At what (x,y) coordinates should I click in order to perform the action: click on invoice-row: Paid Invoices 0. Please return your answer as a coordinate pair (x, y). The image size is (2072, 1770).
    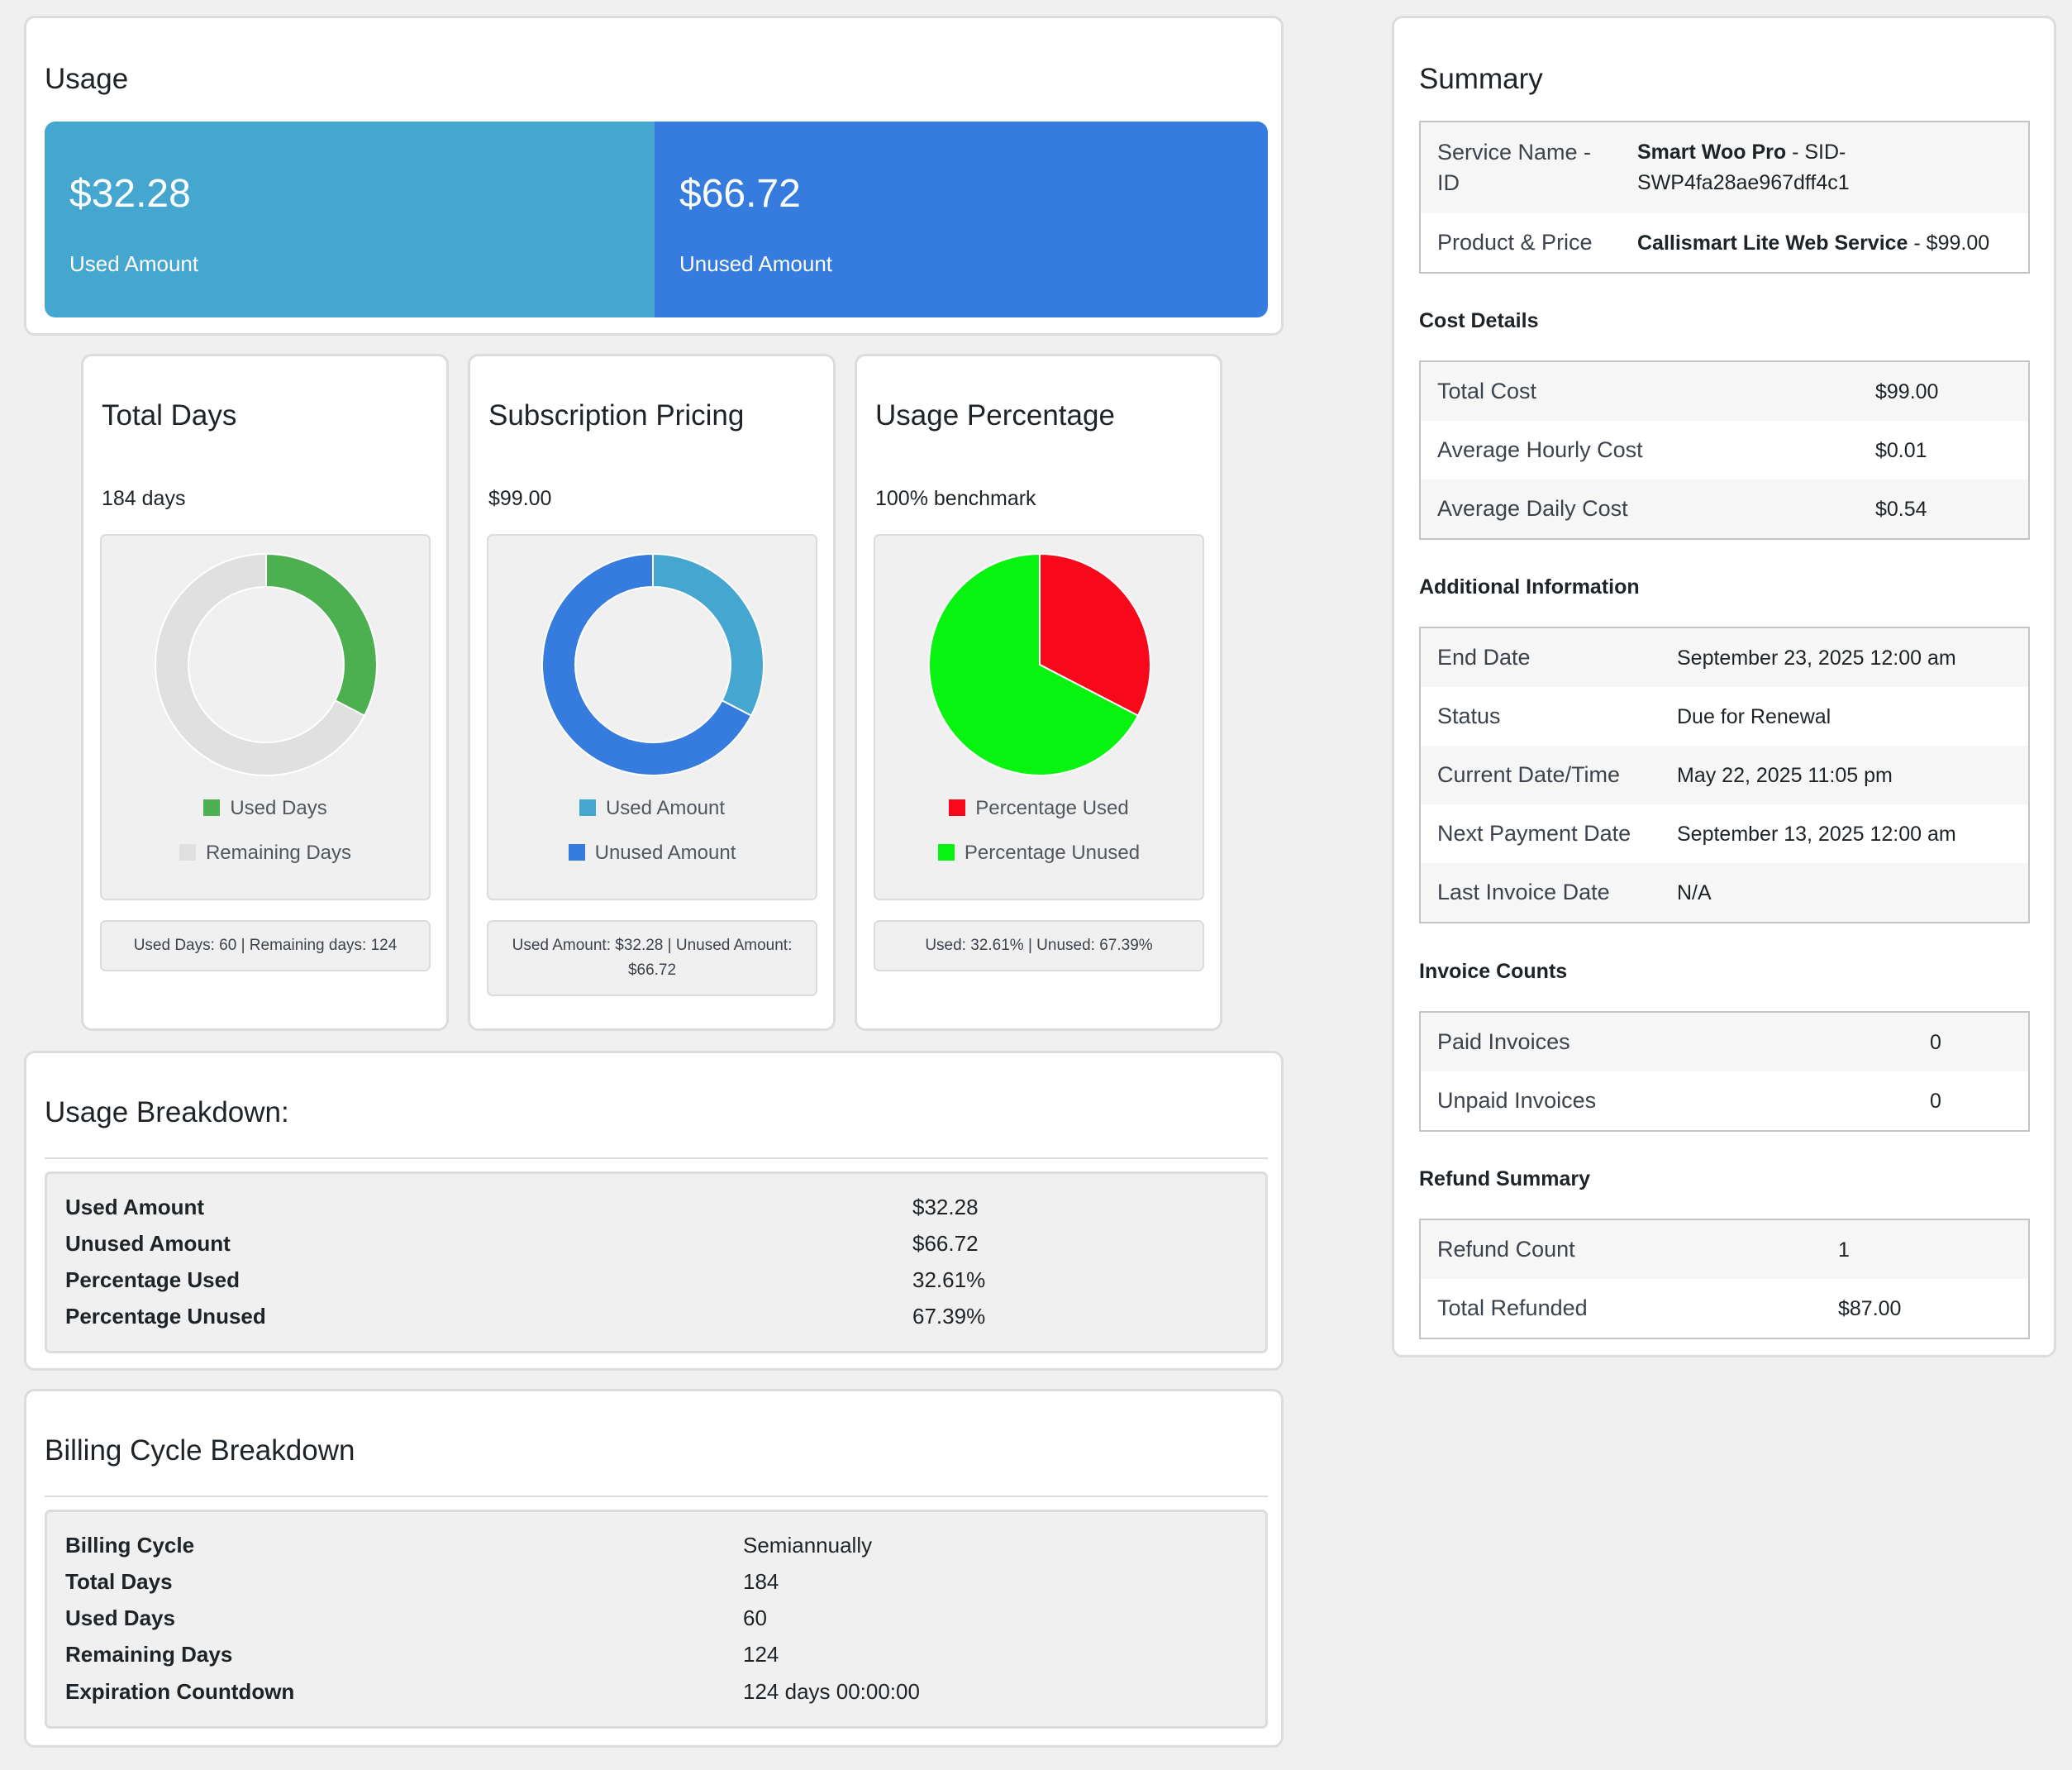
    Looking at the image, I should click on (1725, 1042).